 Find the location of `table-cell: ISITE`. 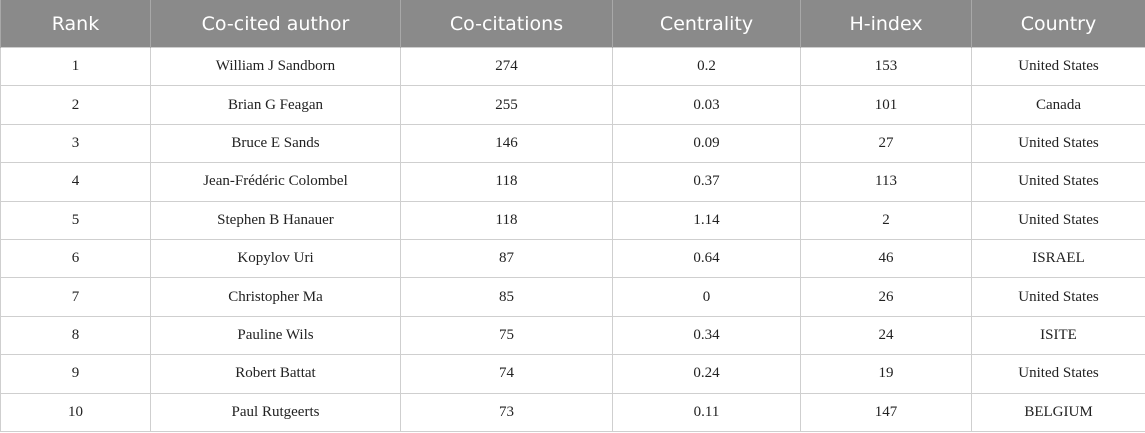

table-cell: ISITE is located at coordinates (1058, 335).